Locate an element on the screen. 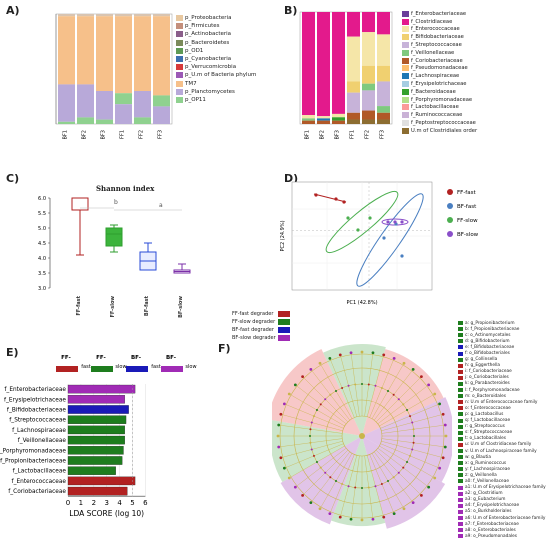 This screenshot has width=550, height=550. legend-label: s: f_Streptococcaceae is located at coordinates (489, 433).